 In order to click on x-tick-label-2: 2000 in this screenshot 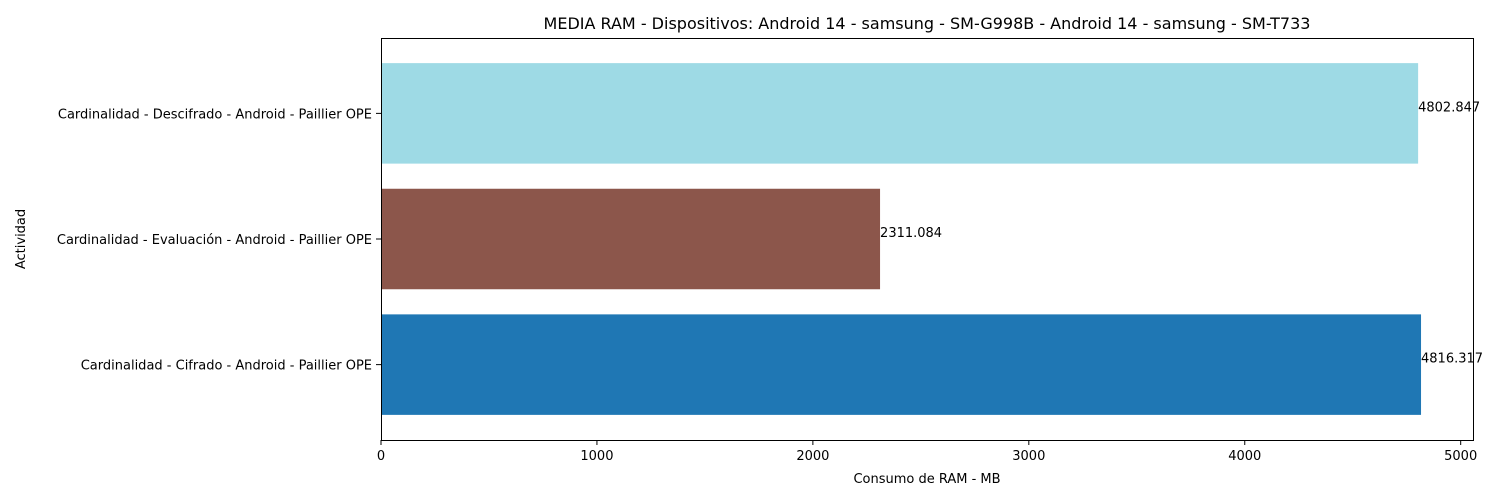, I will do `click(812, 456)`.